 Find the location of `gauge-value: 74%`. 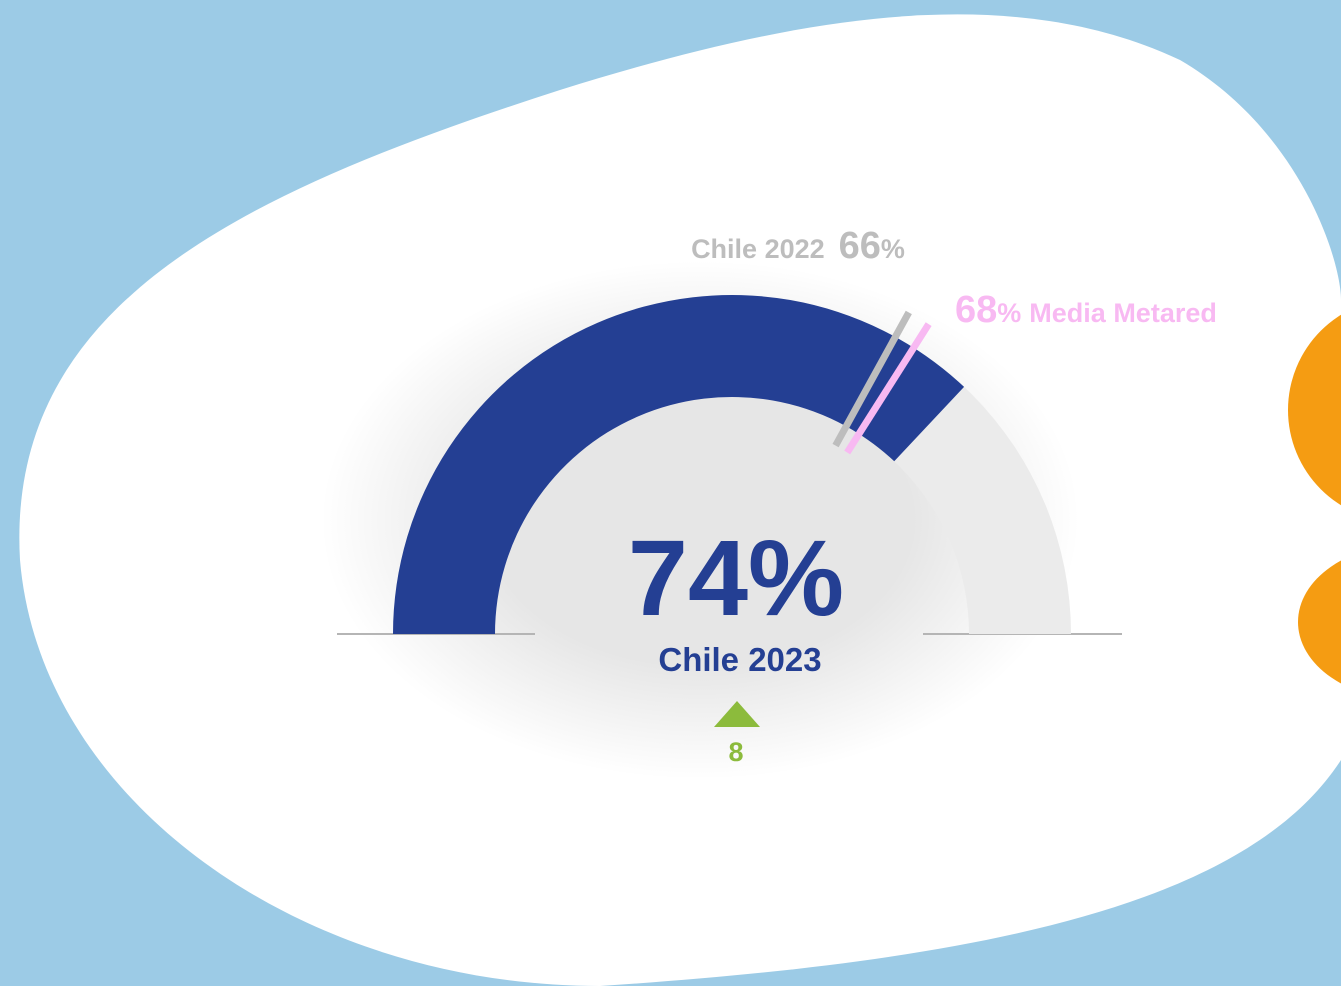

gauge-value: 74% is located at coordinates (736, 577).